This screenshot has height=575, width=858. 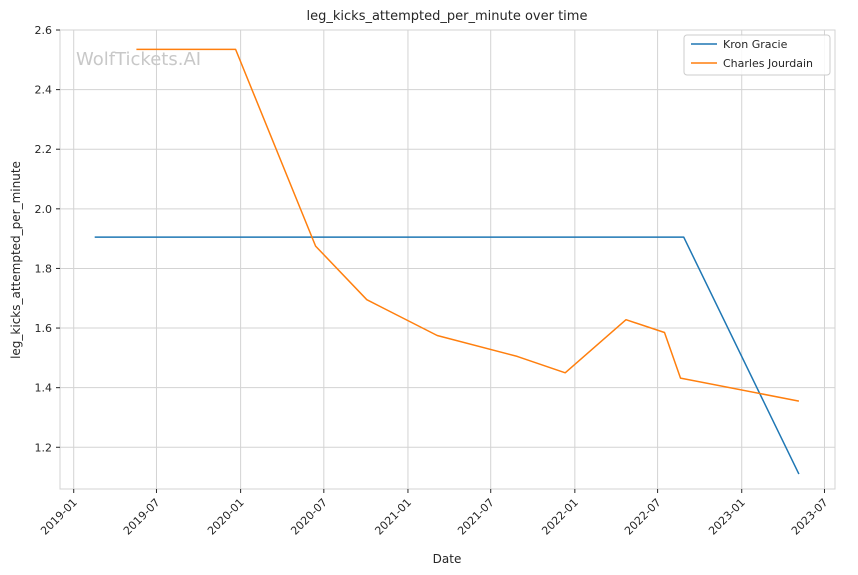 I want to click on y-axis-label: leg_kicks_attempted_per_minute, so click(x=16, y=260).